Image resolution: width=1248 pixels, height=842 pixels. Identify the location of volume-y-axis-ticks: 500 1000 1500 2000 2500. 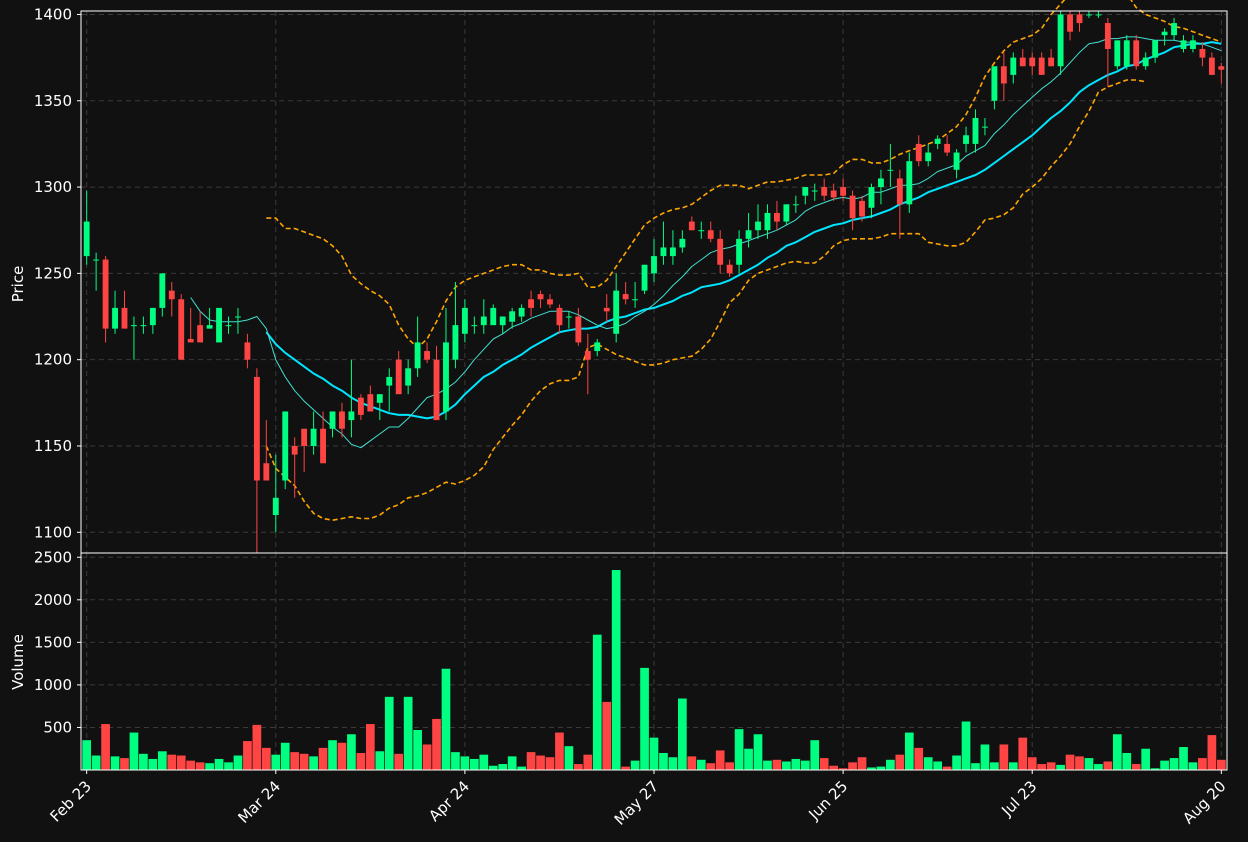
(57, 642).